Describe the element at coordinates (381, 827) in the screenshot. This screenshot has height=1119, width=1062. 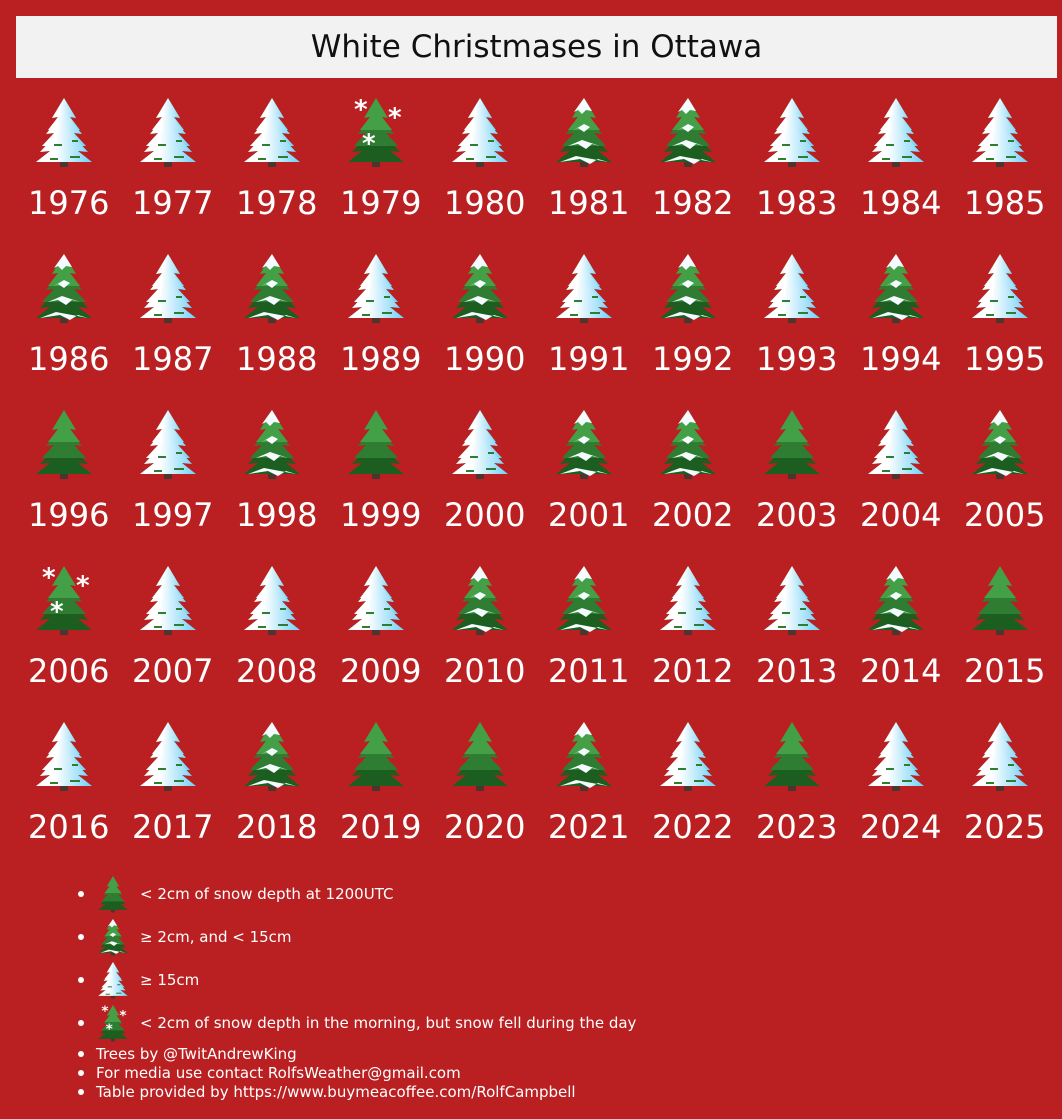
I see `year-label: 2019` at that location.